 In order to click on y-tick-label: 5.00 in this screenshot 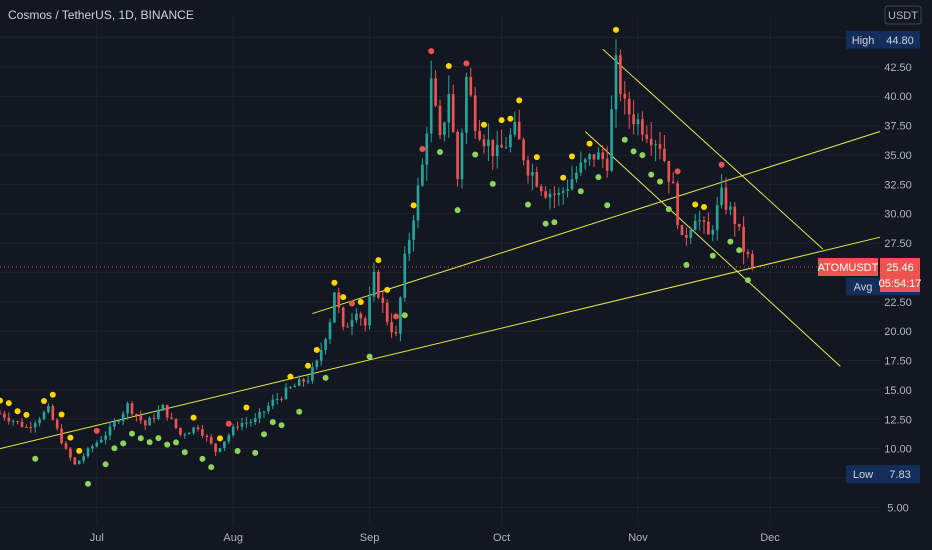, I will do `click(897, 508)`.